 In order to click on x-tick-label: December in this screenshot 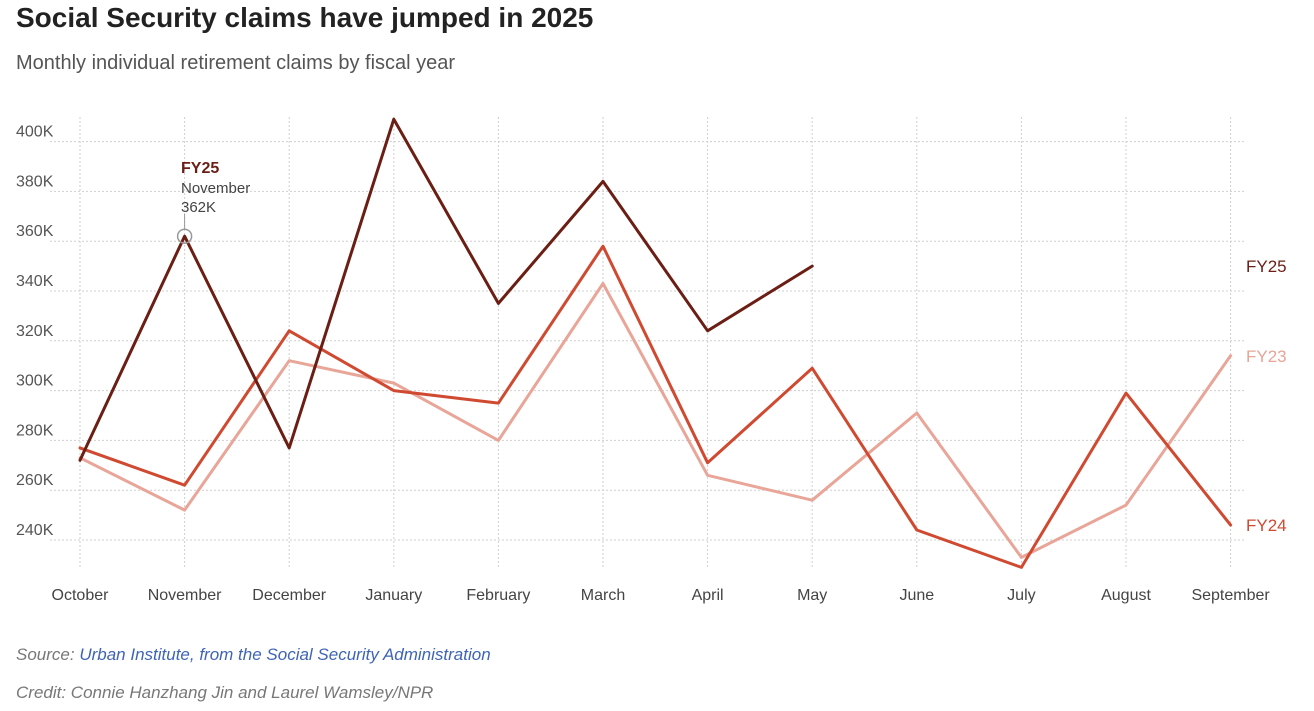, I will do `click(289, 595)`.